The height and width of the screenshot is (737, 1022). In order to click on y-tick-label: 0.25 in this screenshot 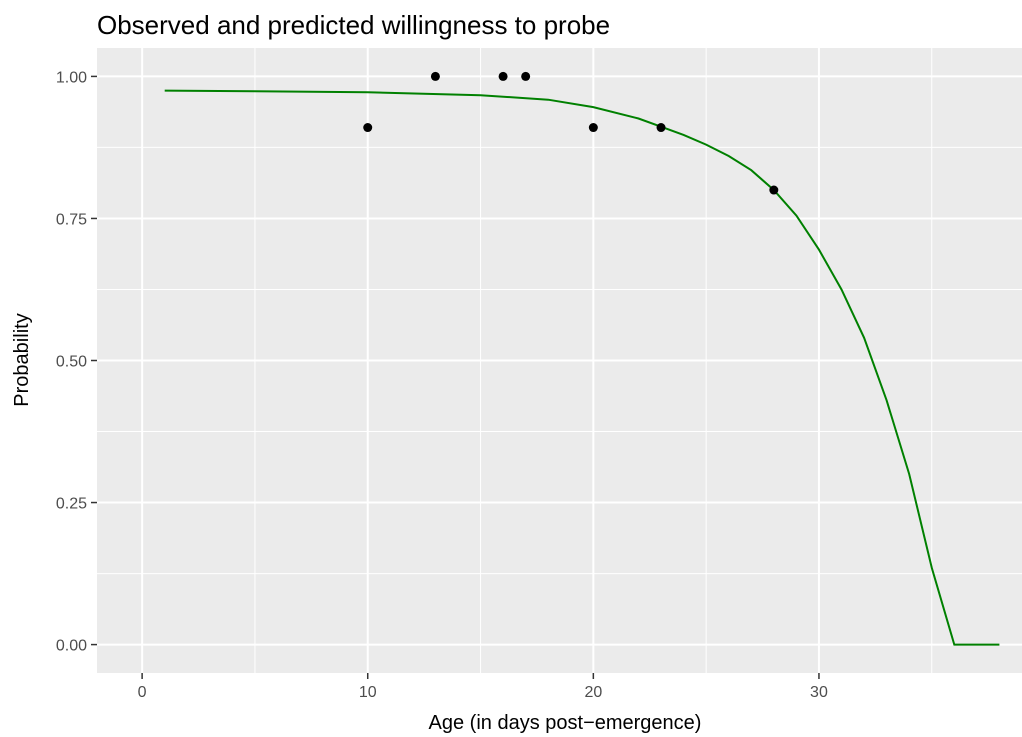, I will do `click(71, 504)`.